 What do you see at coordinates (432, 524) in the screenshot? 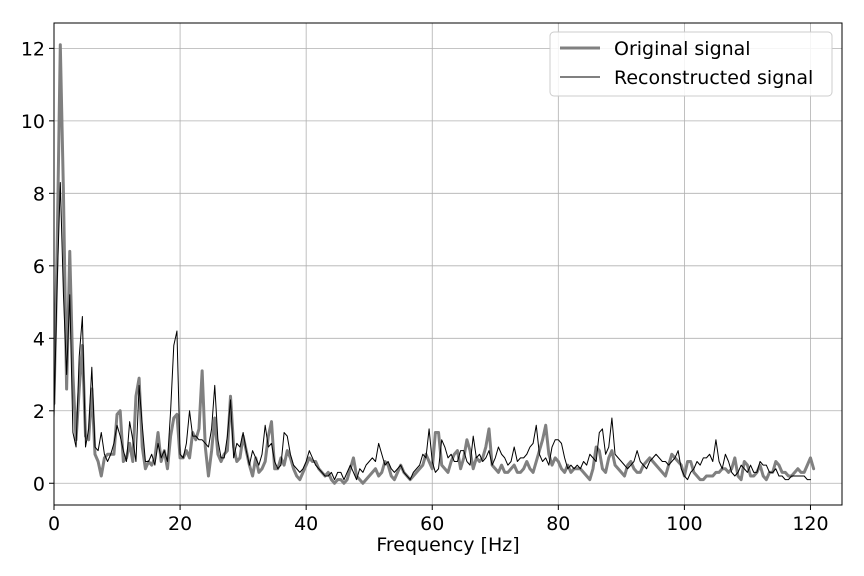
I see `x-tick-label: 60` at bounding box center [432, 524].